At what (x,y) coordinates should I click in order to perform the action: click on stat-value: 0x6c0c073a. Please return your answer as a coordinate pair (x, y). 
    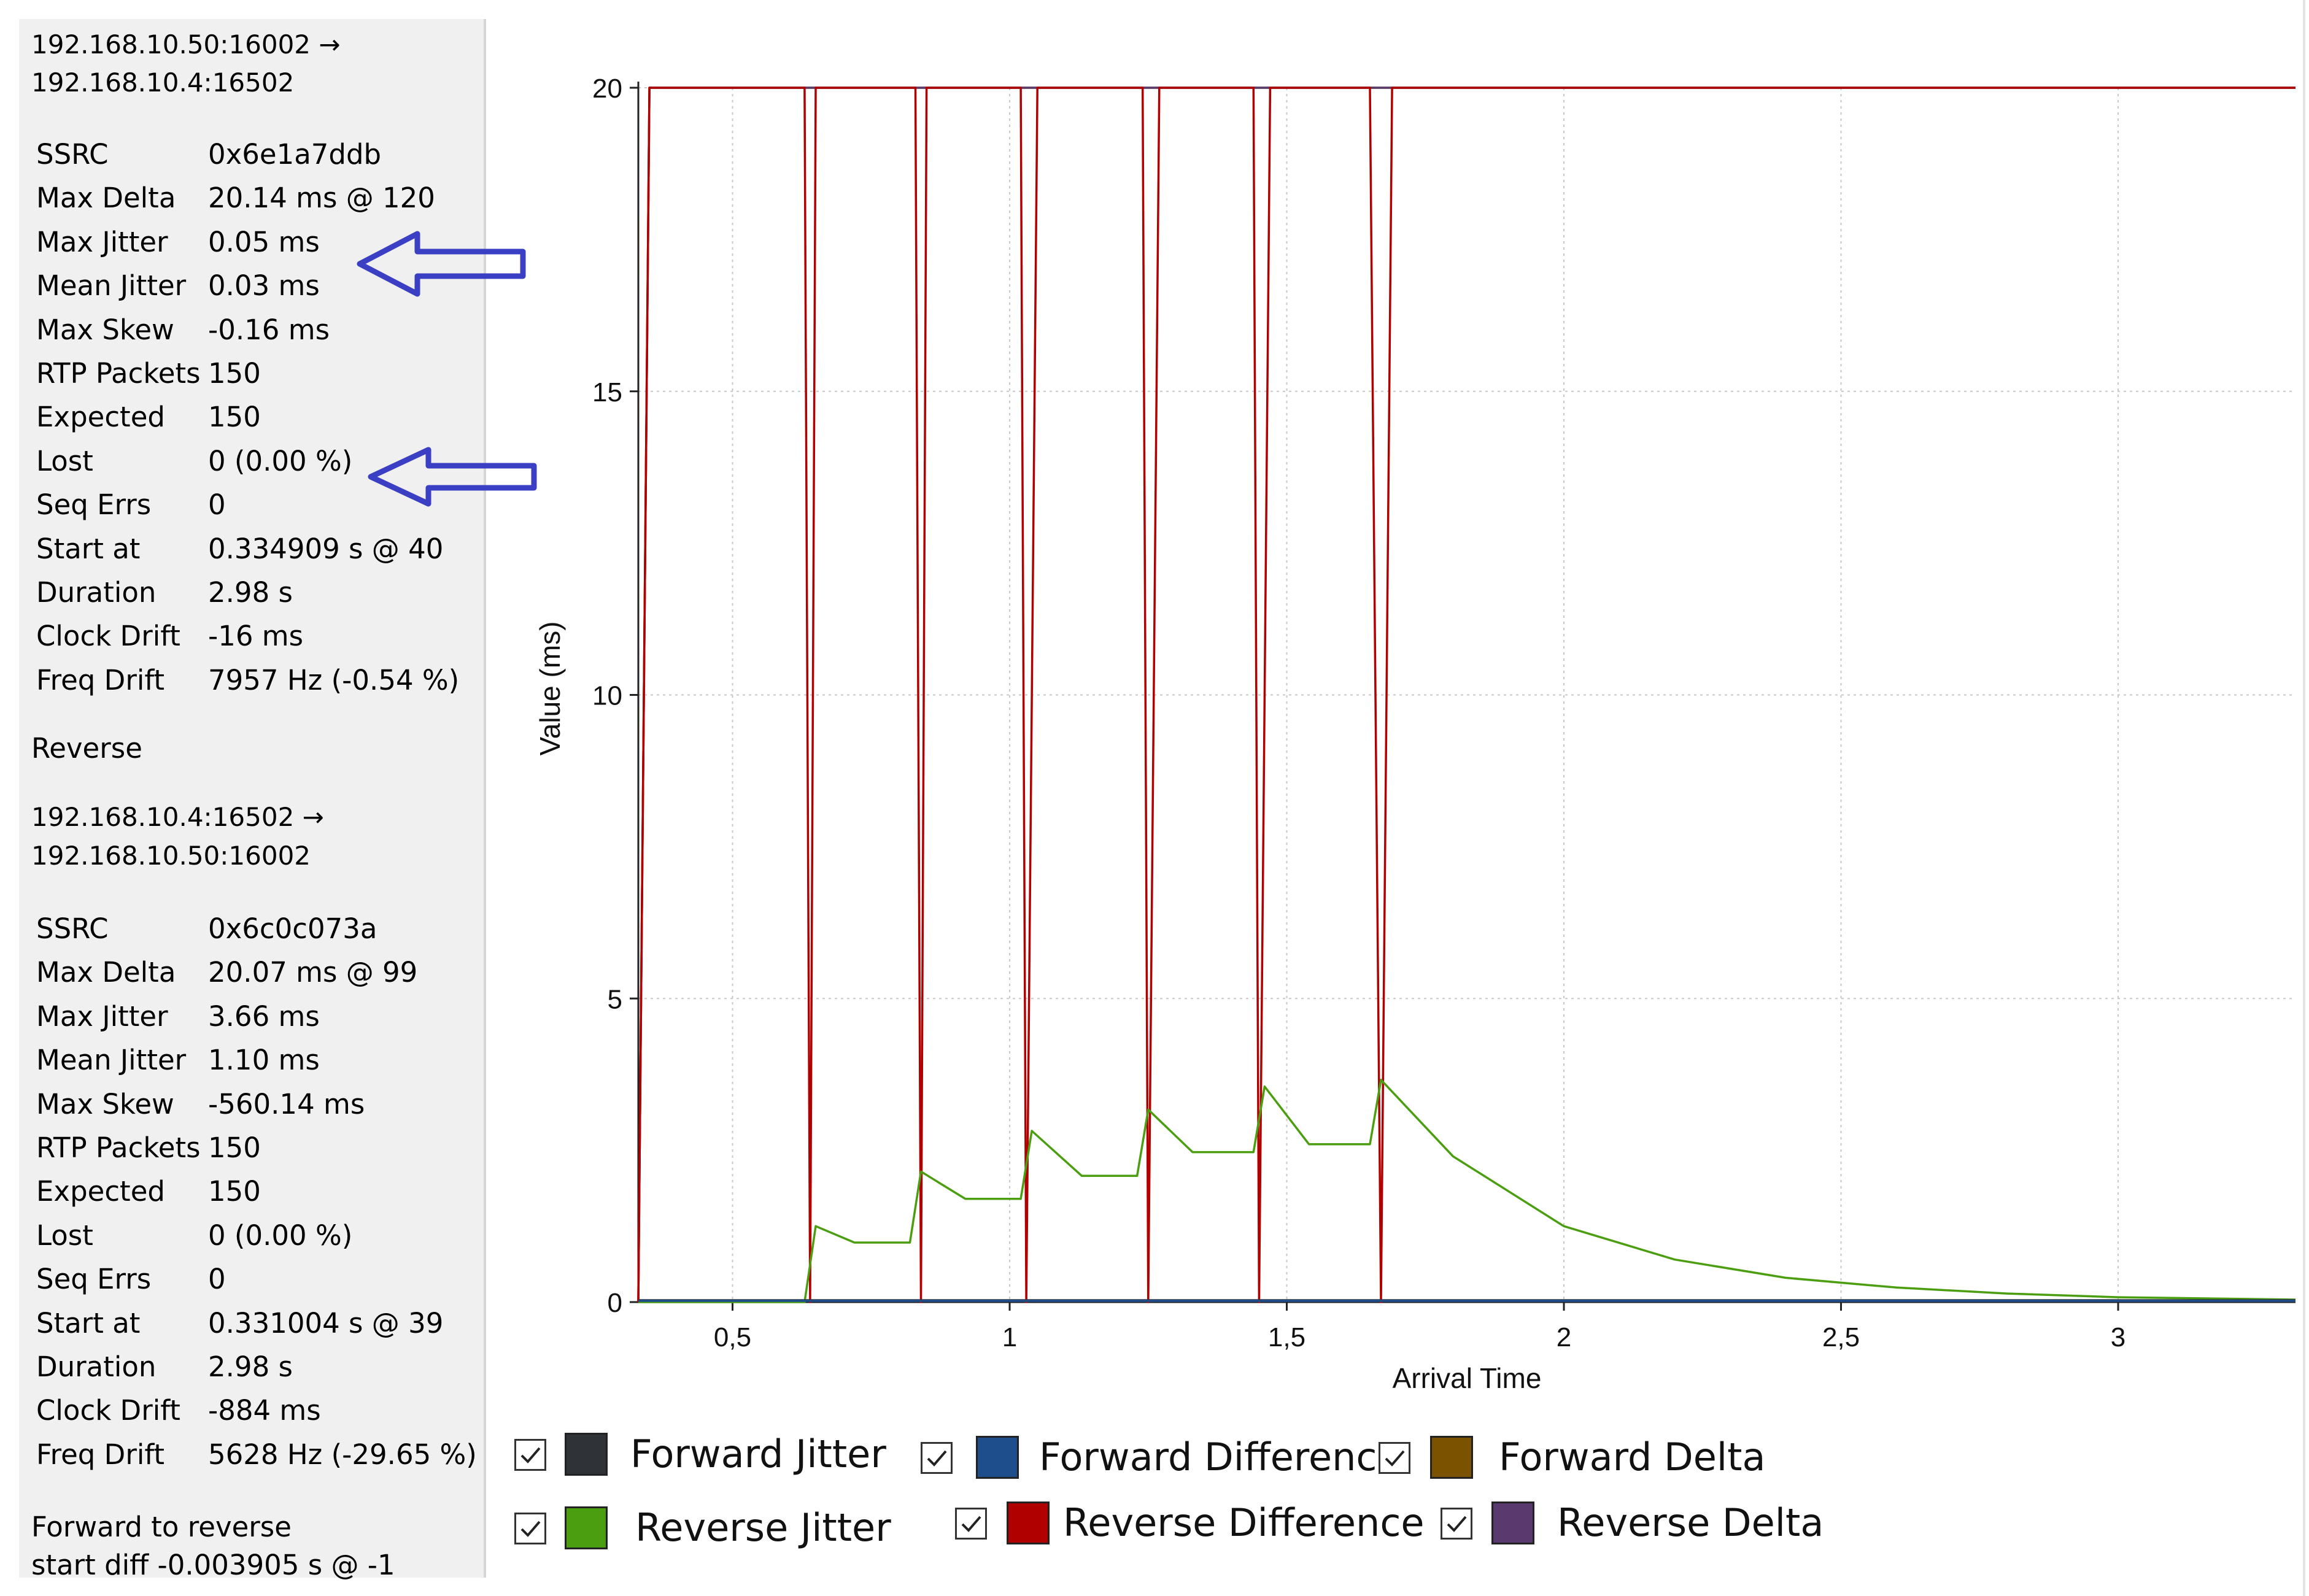
    Looking at the image, I should click on (292, 928).